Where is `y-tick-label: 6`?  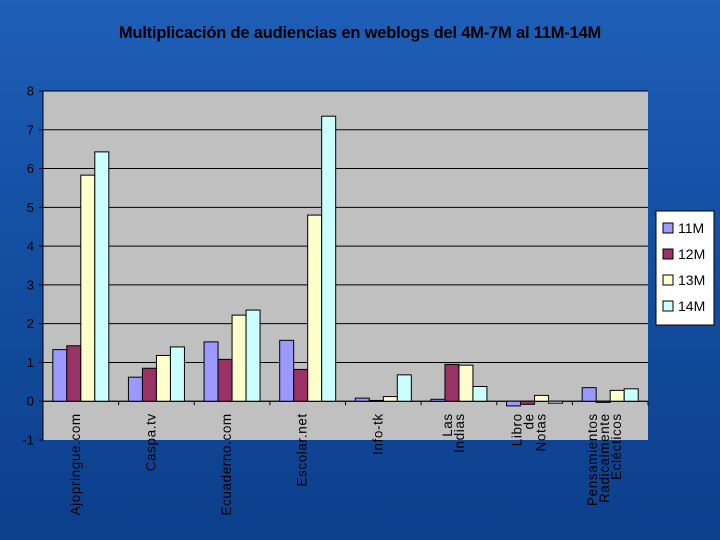
y-tick-label: 6 is located at coordinates (30, 168).